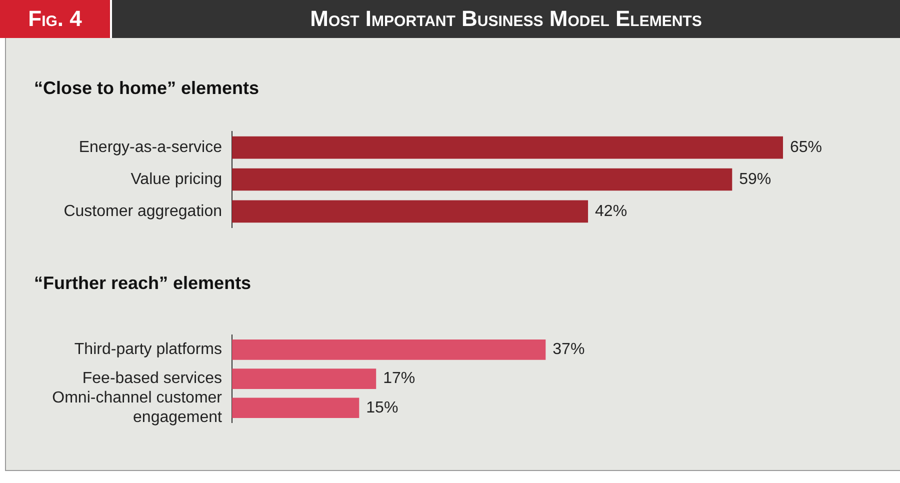  What do you see at coordinates (147, 88) in the screenshot?
I see `chart-subtitle: “Close to home” elements` at bounding box center [147, 88].